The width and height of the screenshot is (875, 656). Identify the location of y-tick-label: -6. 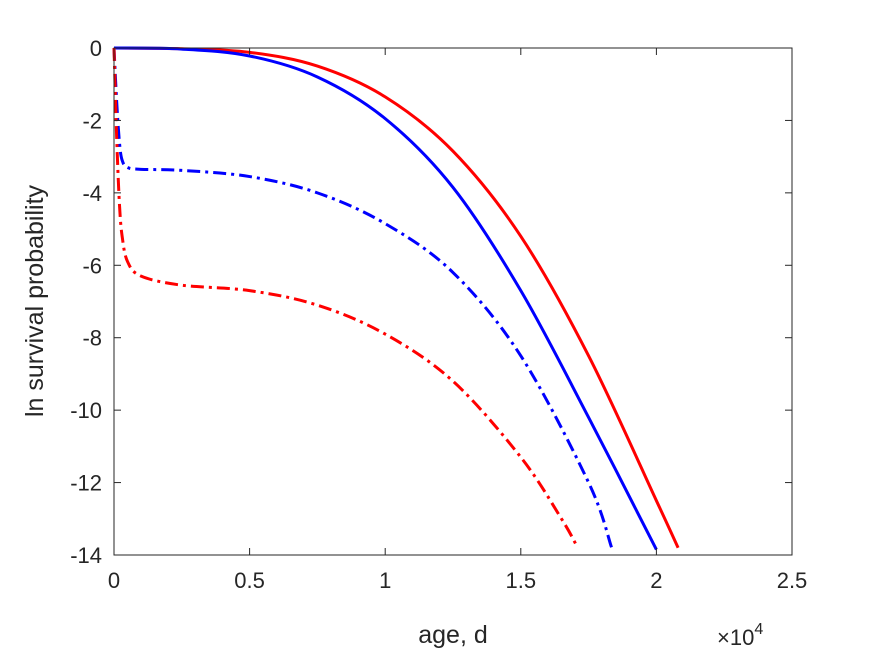
(92, 265).